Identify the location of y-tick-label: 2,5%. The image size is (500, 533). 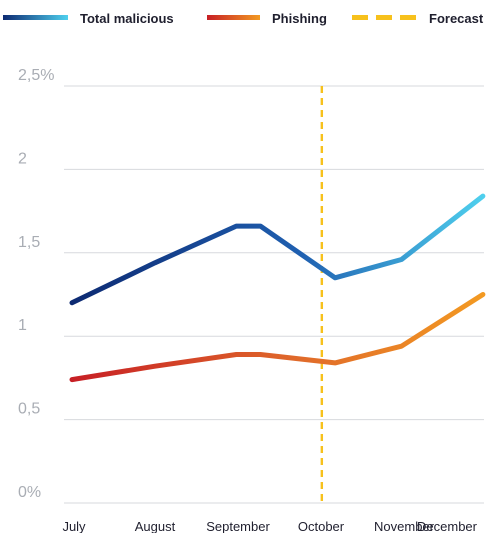
(36, 75).